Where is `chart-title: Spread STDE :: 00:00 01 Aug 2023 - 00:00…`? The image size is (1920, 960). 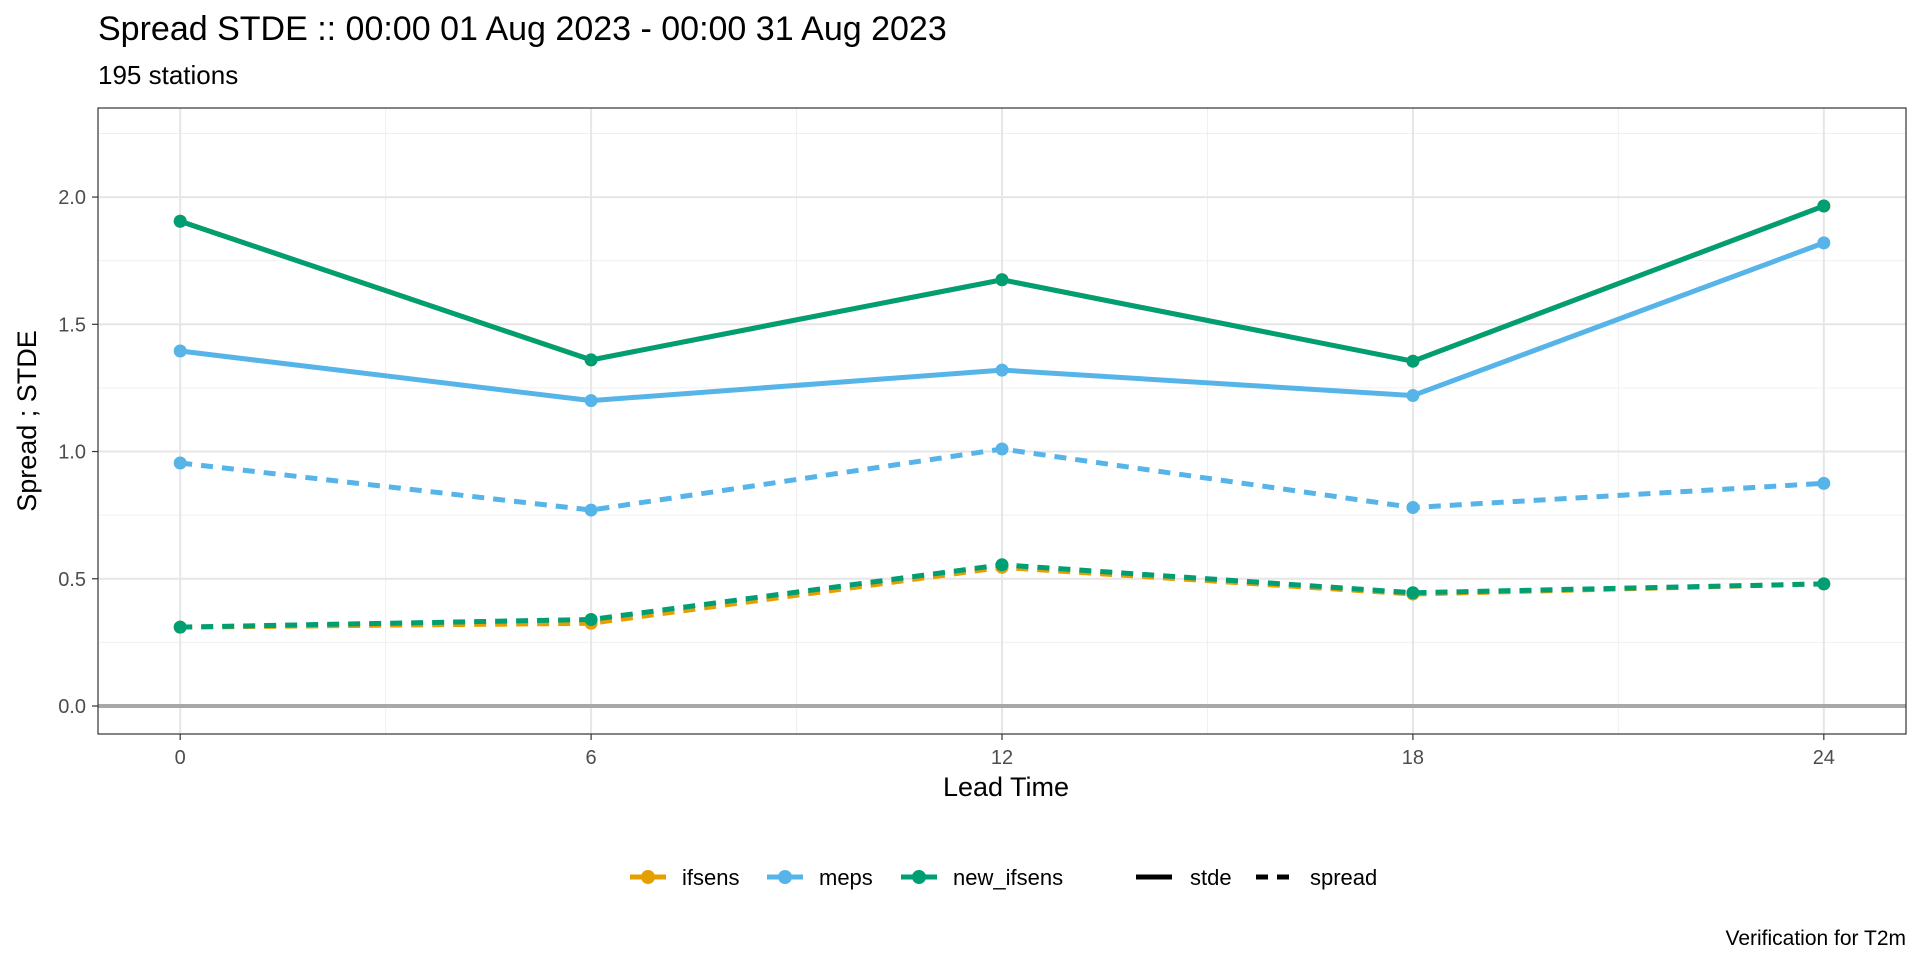
chart-title: Spread STDE :: 00:00 01 Aug 2023 - 00:00… is located at coordinates (522, 29).